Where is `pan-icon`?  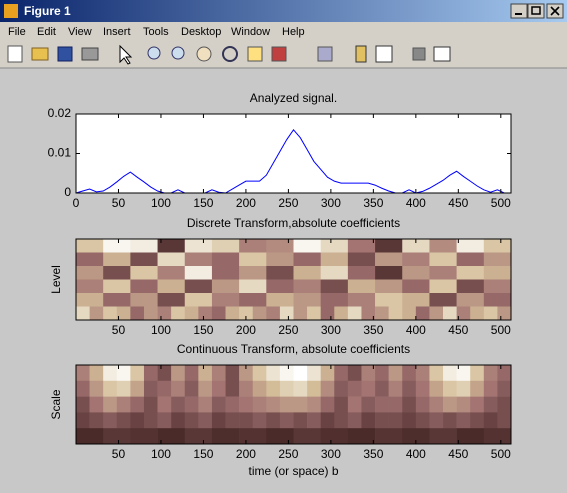
pan-icon is located at coordinates (204, 54).